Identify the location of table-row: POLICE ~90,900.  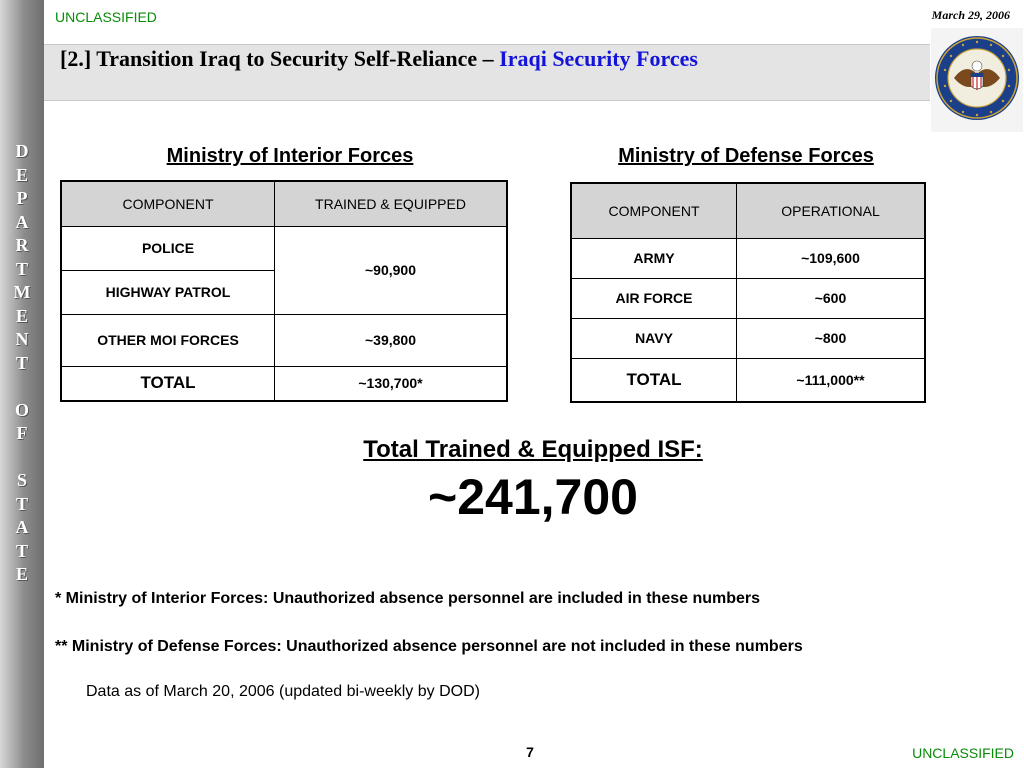
(284, 270).